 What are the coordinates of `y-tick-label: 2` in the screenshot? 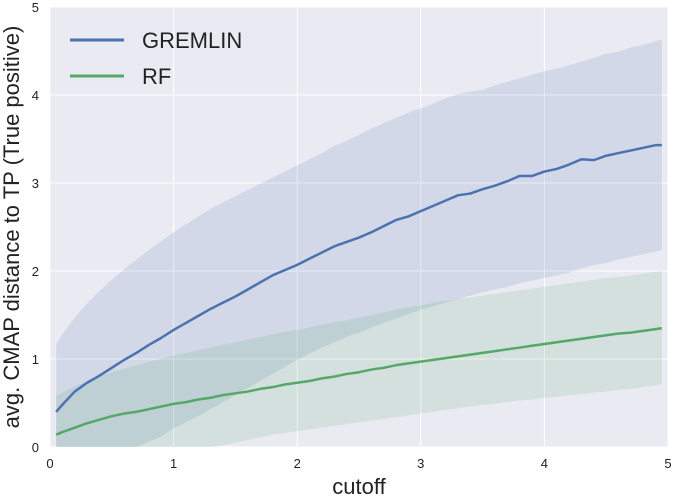 It's located at (35, 271).